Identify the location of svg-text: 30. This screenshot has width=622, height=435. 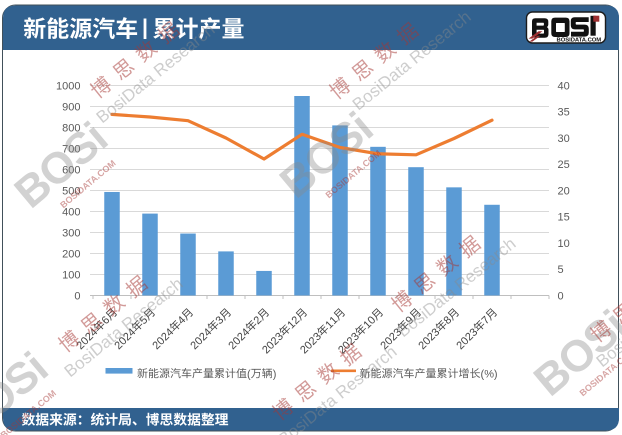
(564, 139).